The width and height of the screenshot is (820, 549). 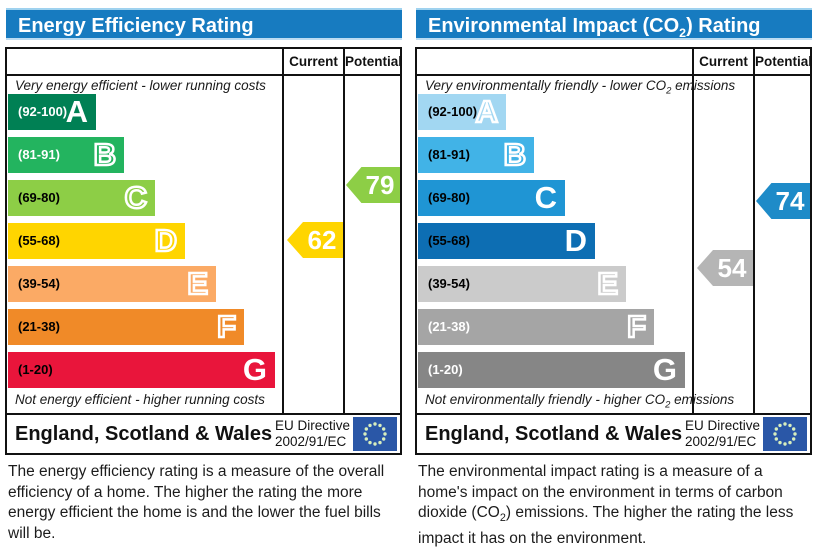 I want to click on potential-rating-value: 79, so click(x=380, y=184).